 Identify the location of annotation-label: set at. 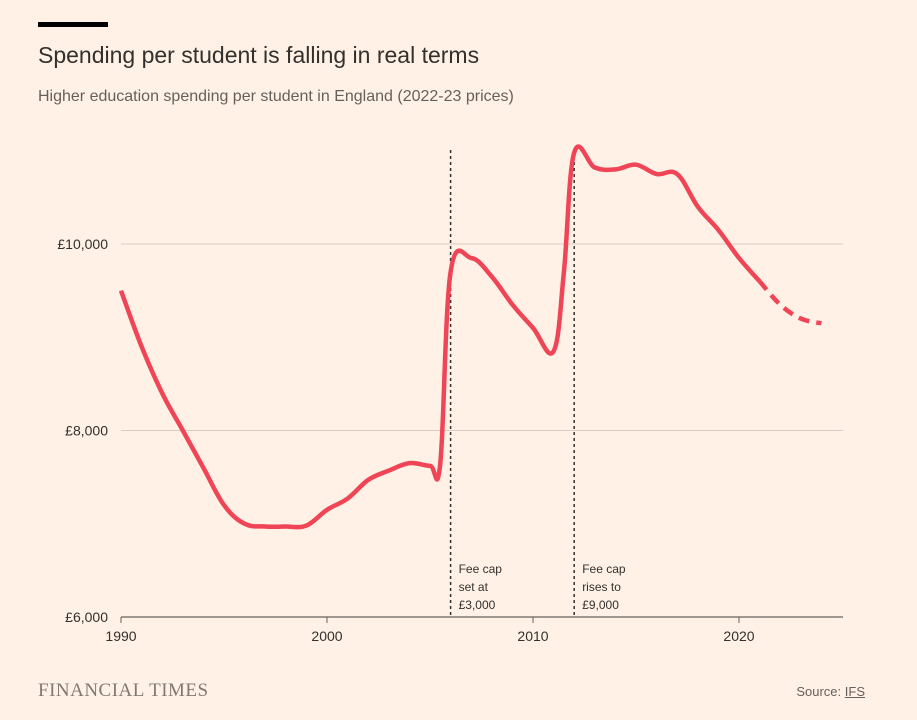
(474, 587).